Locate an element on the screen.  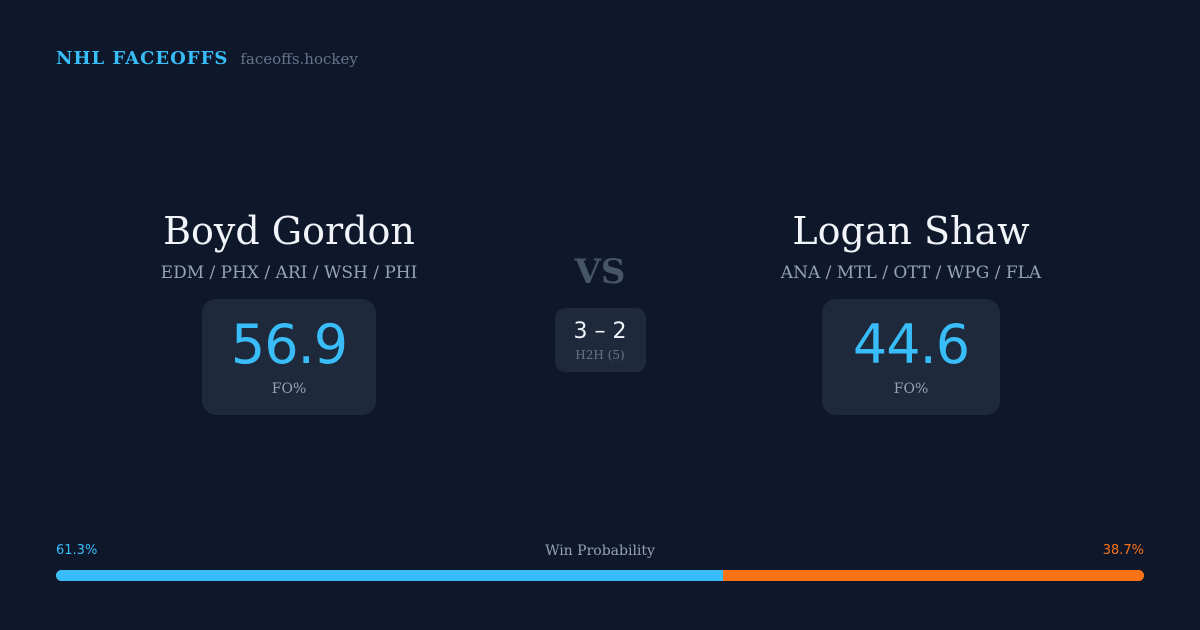
player-left-teams: EDM / PHX / ARI / WSH / PHI is located at coordinates (289, 273).